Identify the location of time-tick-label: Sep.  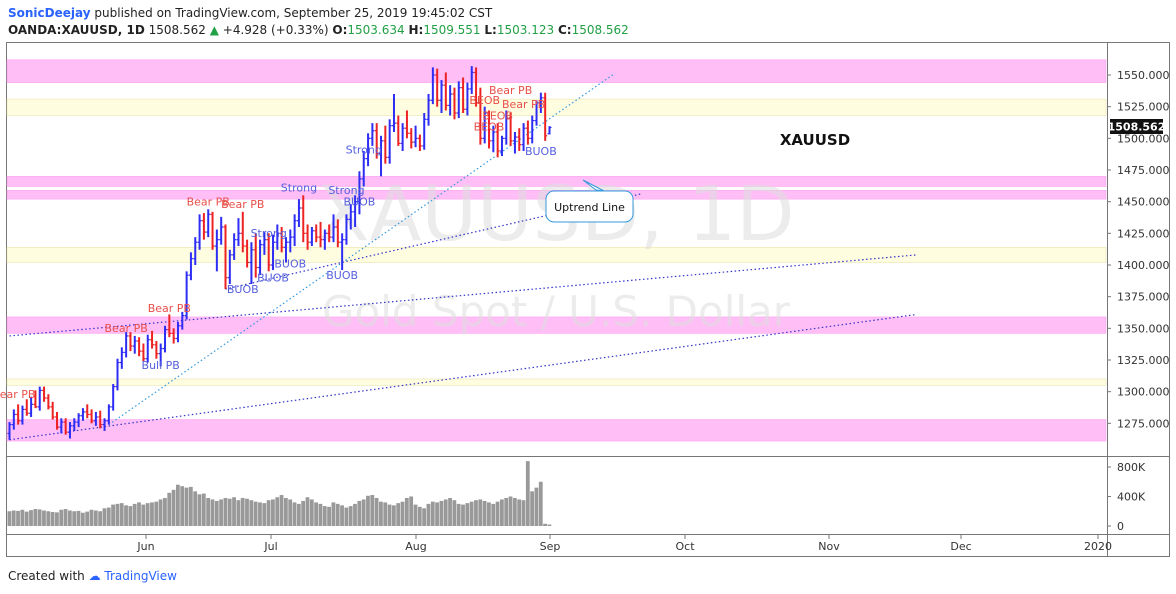
(550, 546).